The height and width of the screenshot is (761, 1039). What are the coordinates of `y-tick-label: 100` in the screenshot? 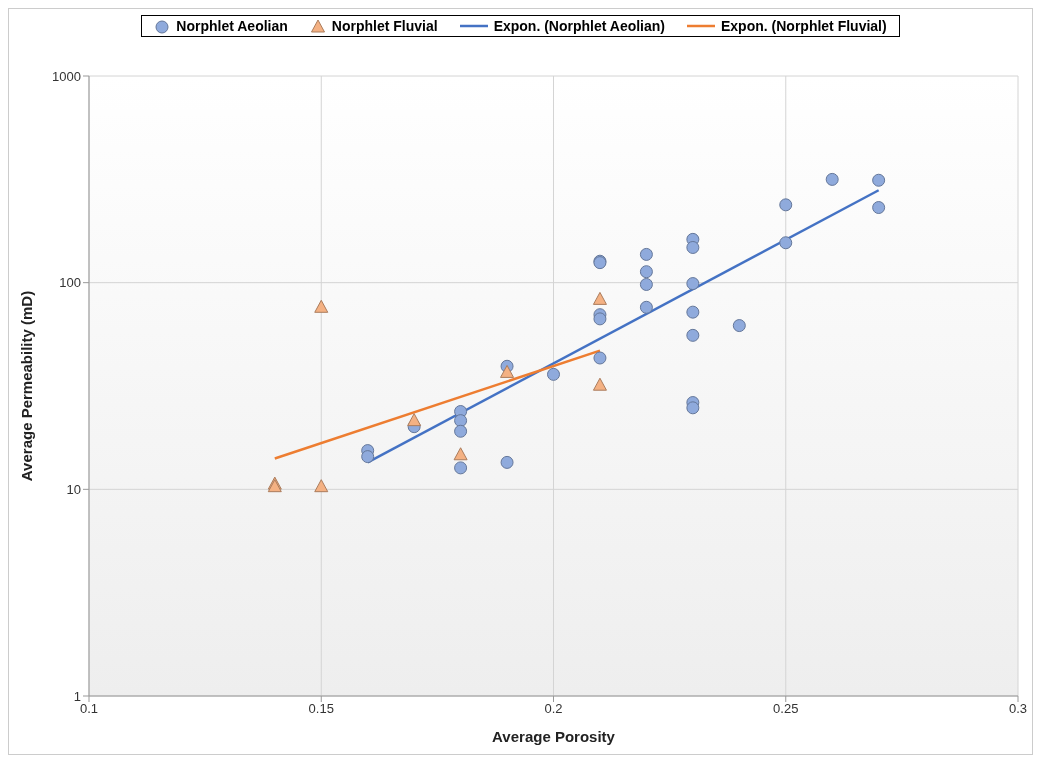 It's located at (70, 283).